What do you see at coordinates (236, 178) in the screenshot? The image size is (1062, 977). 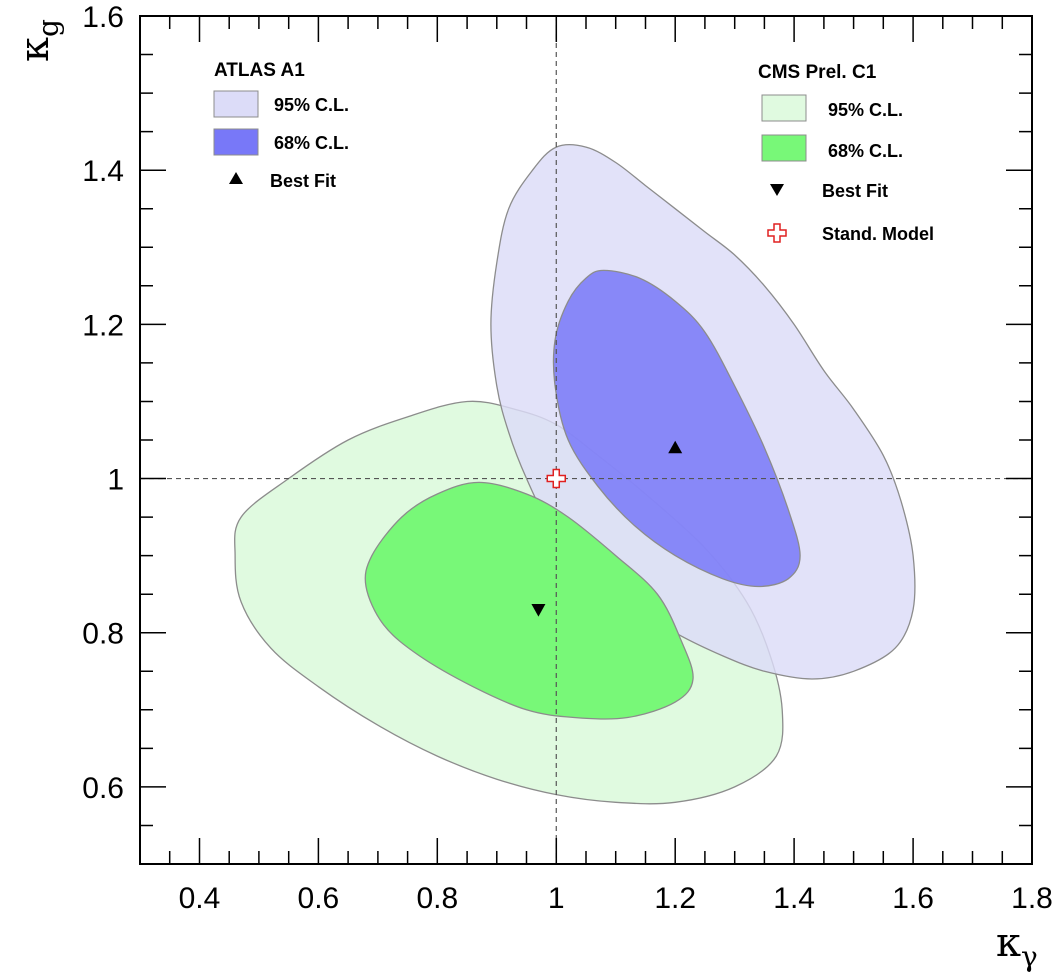 I see `legend-atlas-bestfit-marker` at bounding box center [236, 178].